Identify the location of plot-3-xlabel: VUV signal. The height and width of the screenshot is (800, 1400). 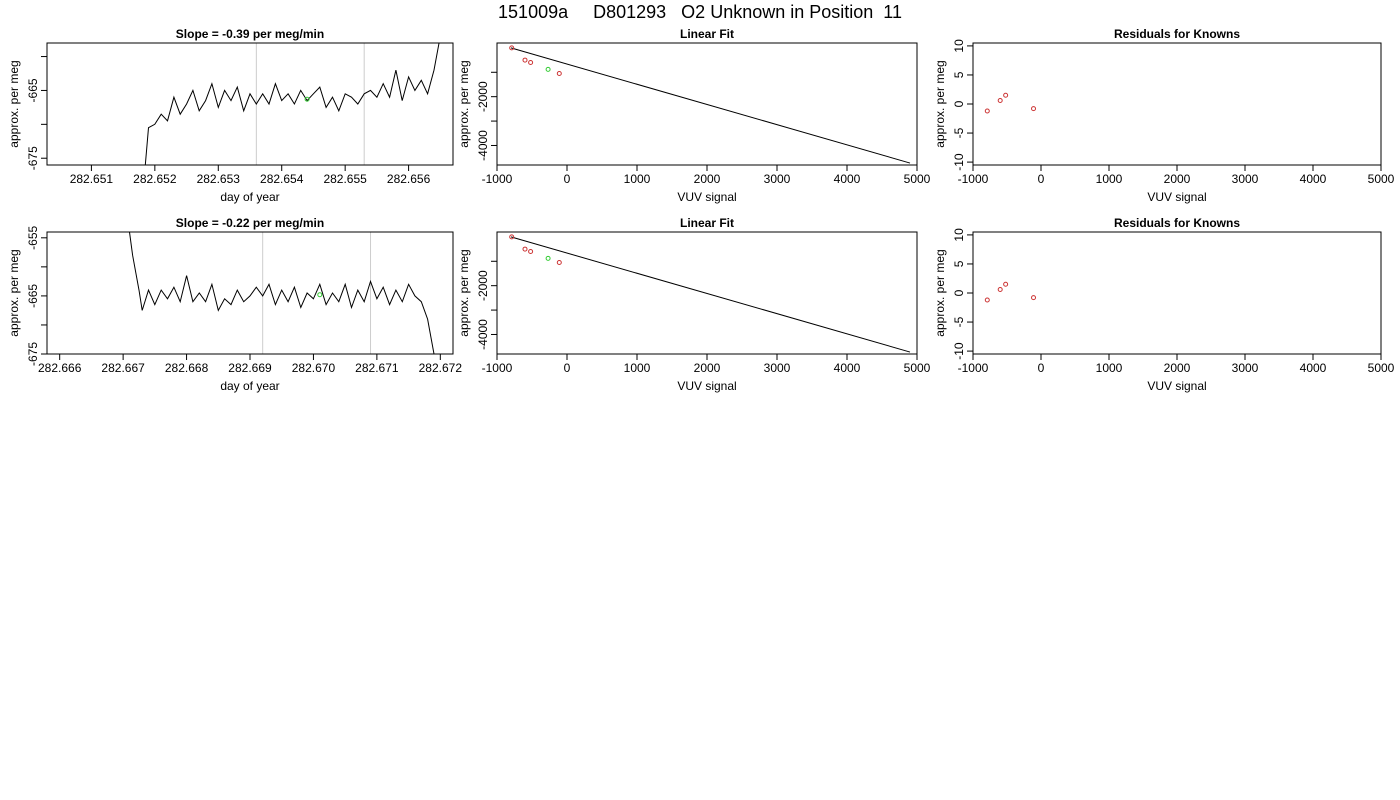
(1176, 197).